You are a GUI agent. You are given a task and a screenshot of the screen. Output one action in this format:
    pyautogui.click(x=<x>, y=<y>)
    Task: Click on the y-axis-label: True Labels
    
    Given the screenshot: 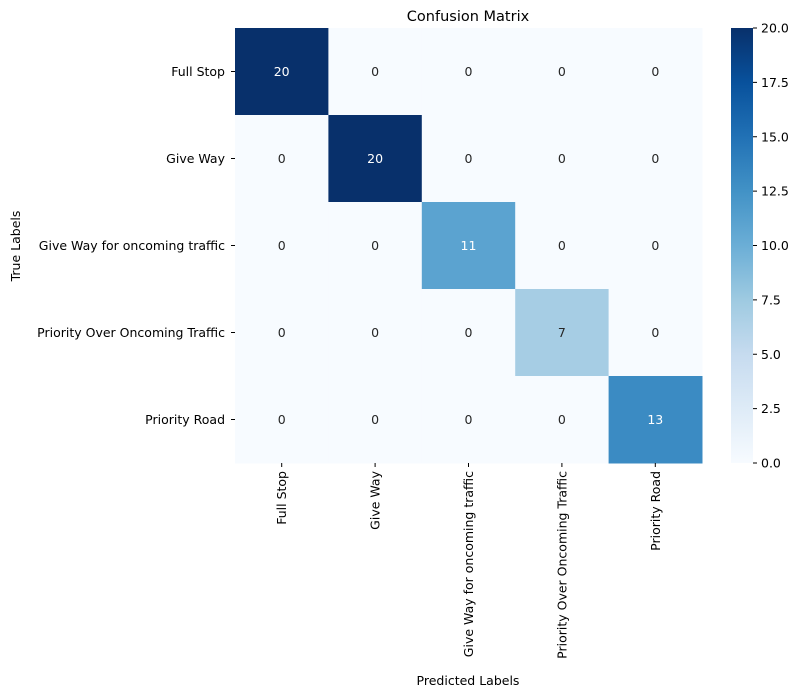 What is the action you would take?
    pyautogui.click(x=15, y=247)
    